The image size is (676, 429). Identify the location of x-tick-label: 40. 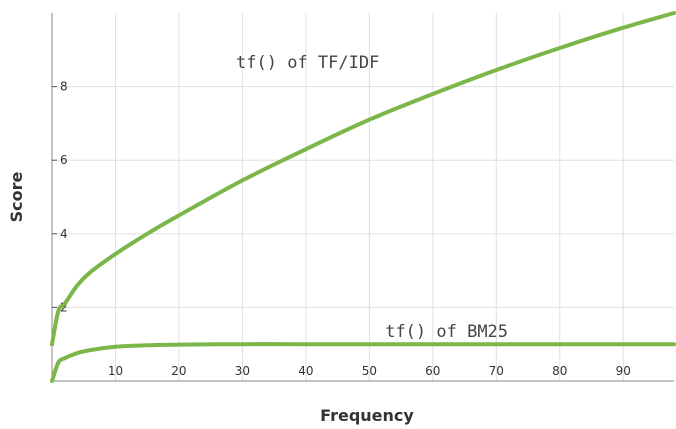
(305, 371).